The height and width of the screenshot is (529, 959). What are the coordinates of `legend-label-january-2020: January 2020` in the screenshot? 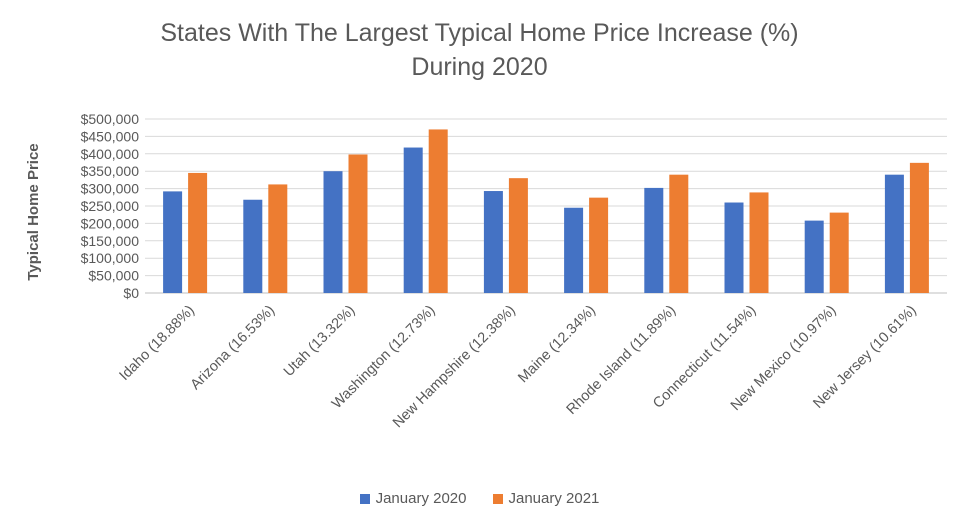 It's located at (421, 498).